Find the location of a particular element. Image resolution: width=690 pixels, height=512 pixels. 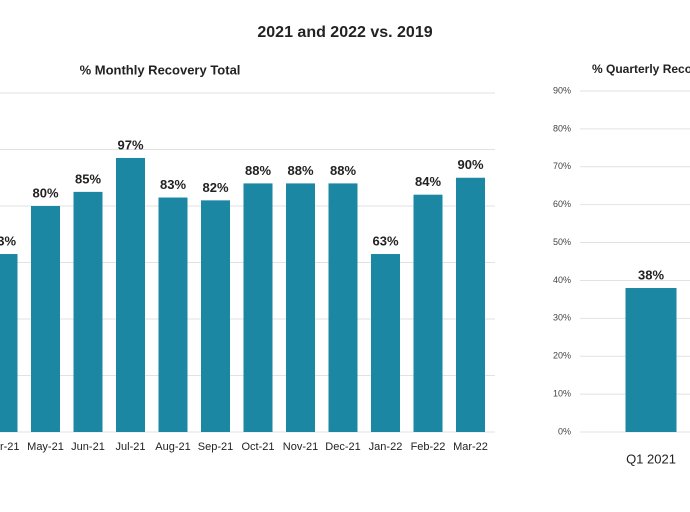

data-label: 97% is located at coordinates (130, 144).